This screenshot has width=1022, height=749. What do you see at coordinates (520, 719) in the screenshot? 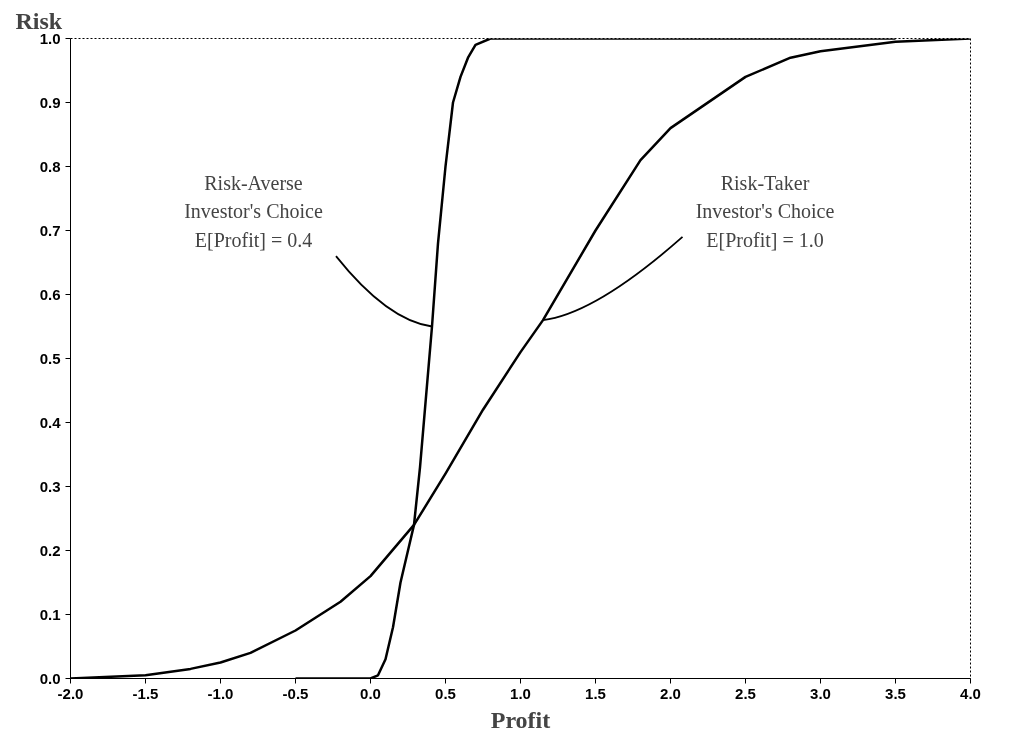
I see `x-axis-title: Profit` at bounding box center [520, 719].